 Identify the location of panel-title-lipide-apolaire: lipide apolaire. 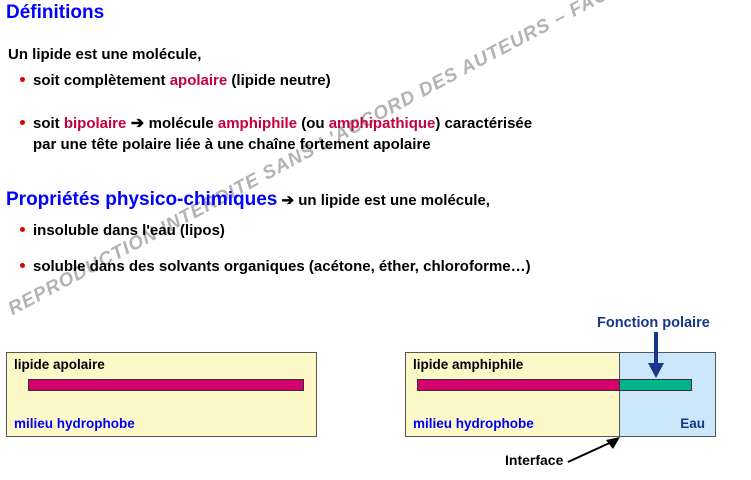
(59, 364).